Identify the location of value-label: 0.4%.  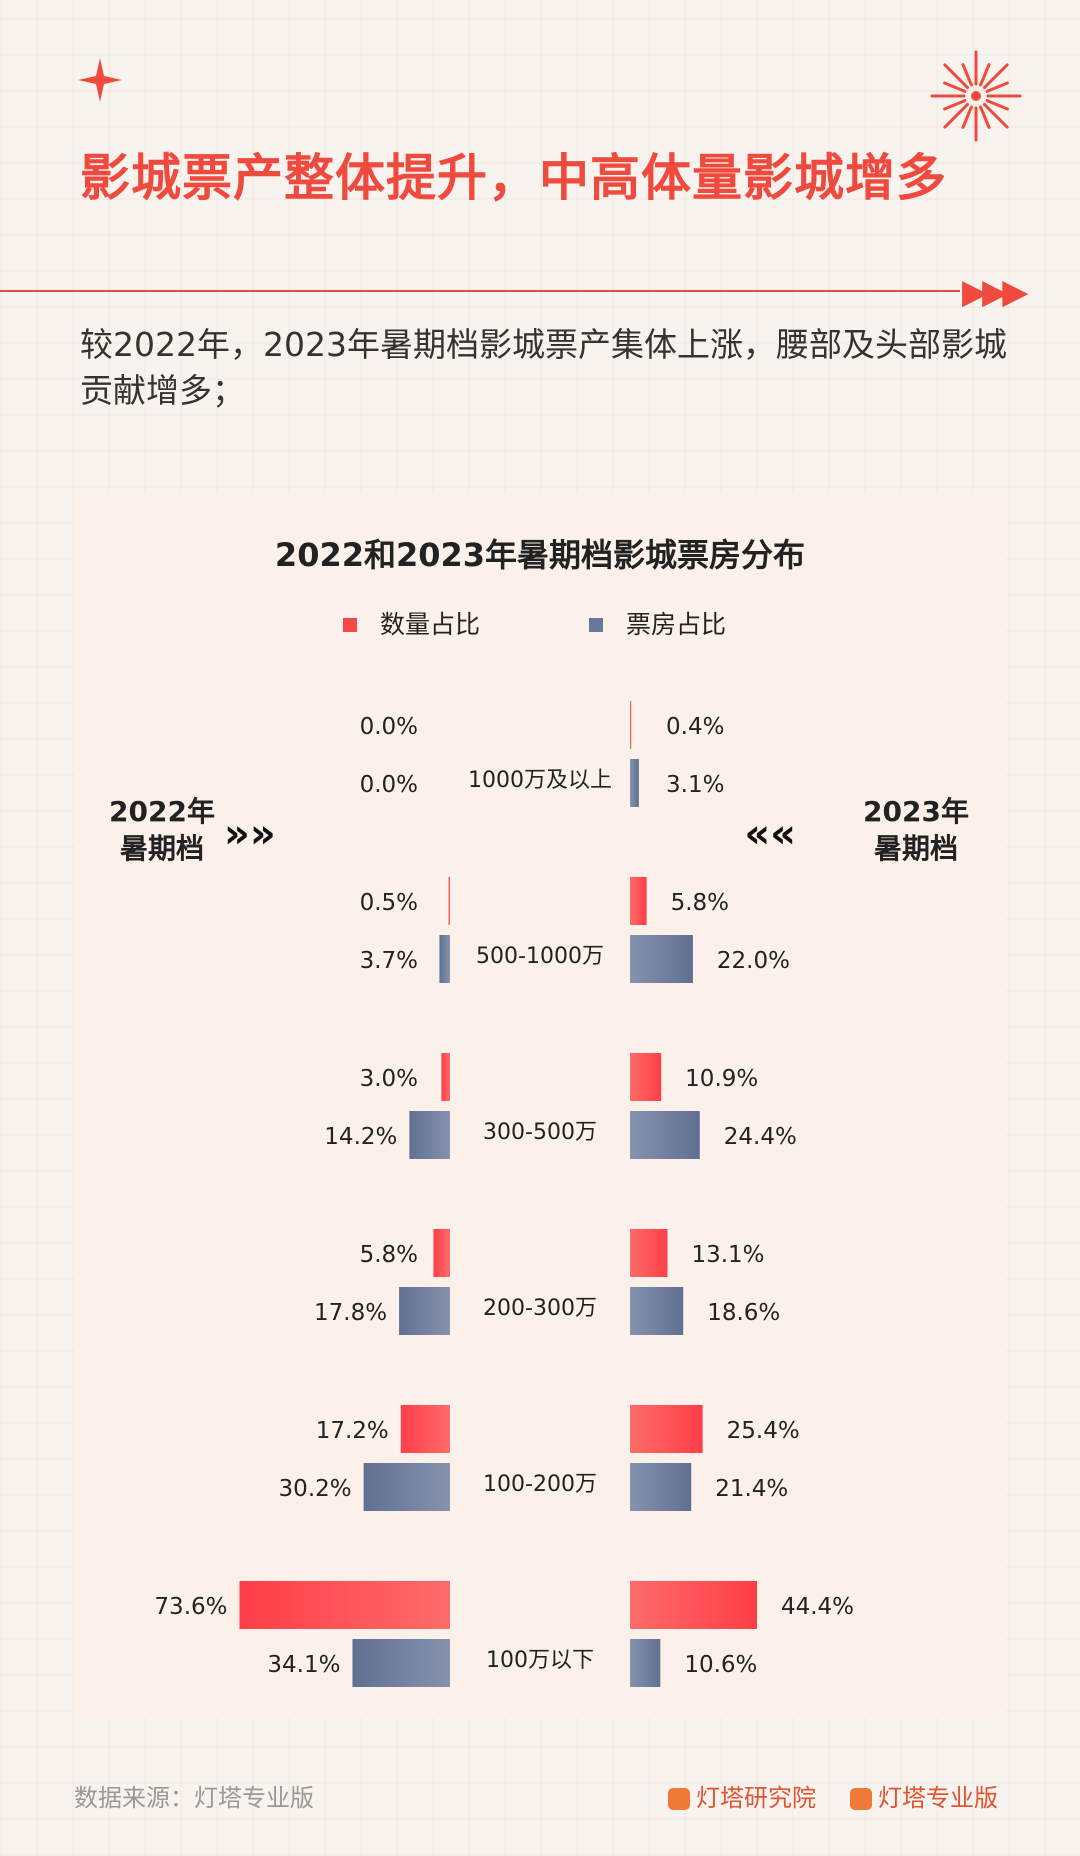
(695, 727).